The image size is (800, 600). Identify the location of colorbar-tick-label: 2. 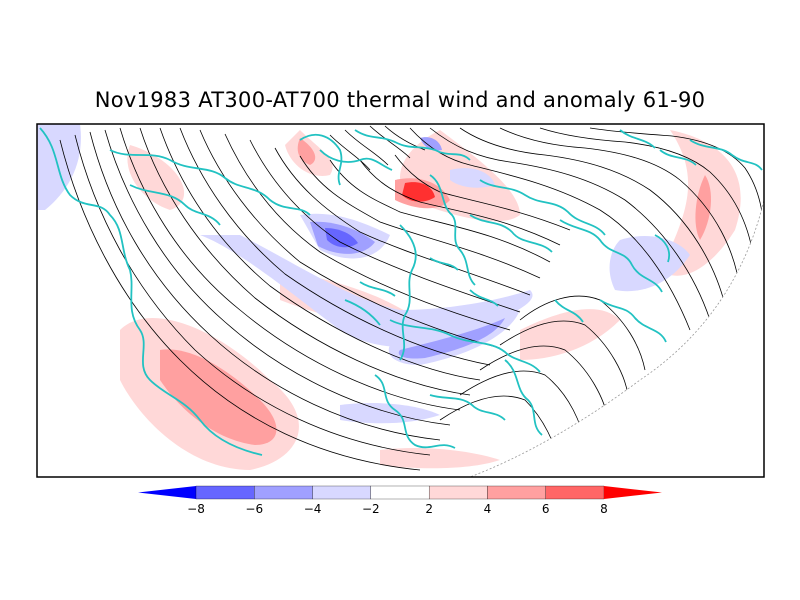
(429, 509).